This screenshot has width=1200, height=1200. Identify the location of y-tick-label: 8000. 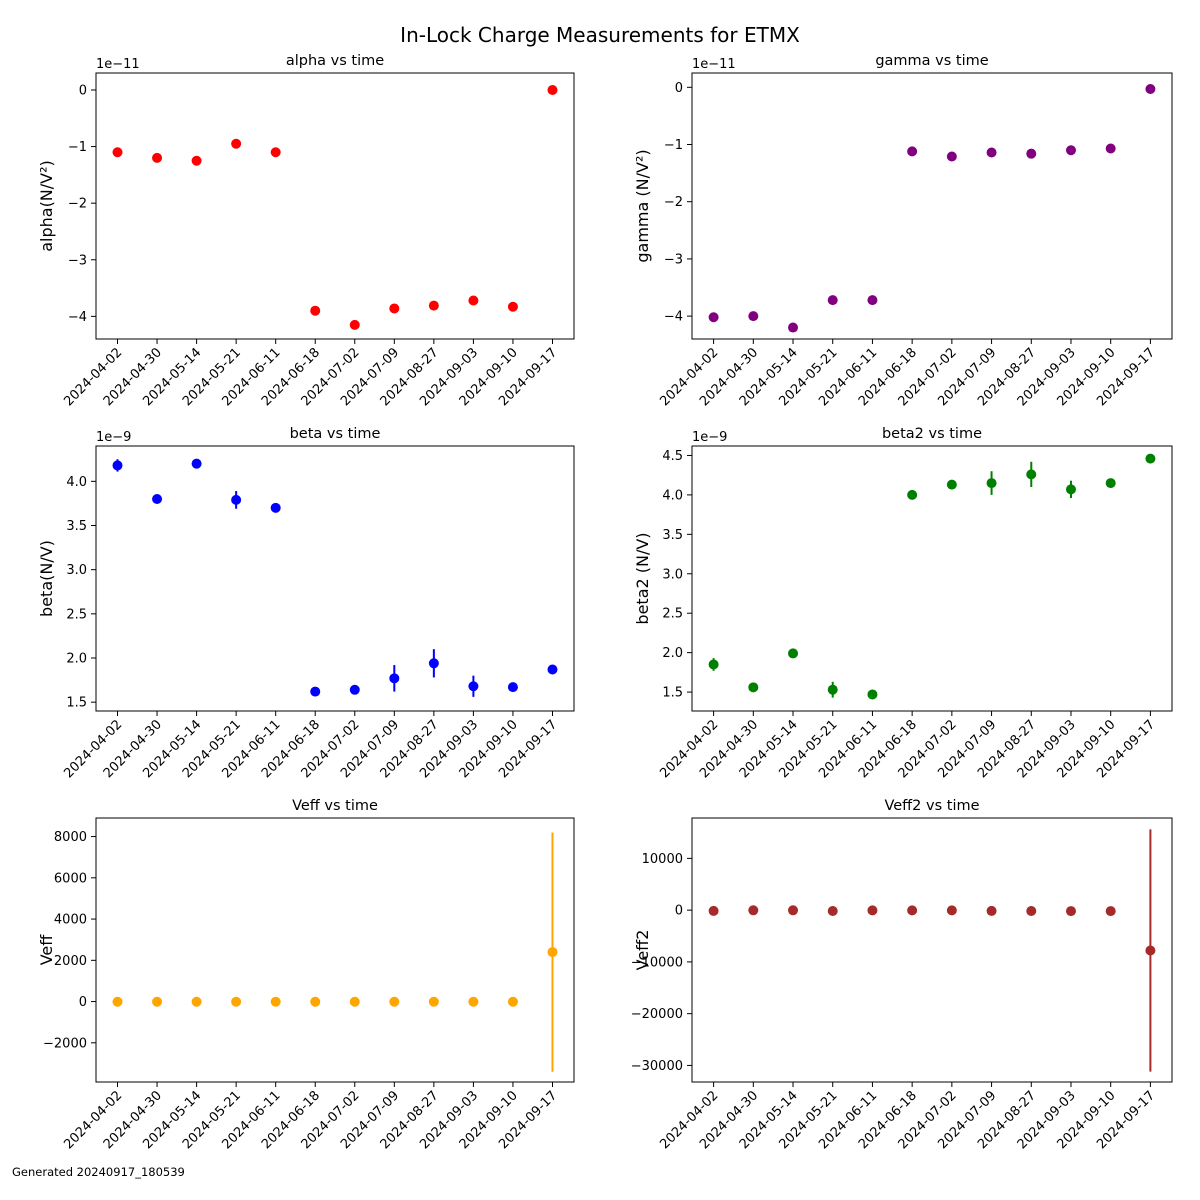
(70, 837).